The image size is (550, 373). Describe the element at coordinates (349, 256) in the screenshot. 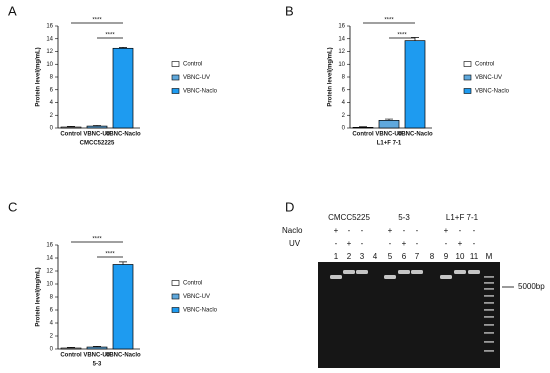

I see `lane-label: 2` at that location.